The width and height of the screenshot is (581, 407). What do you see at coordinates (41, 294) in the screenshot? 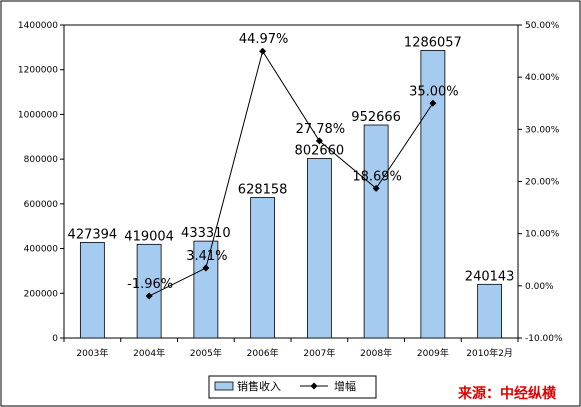
I see `y-left-tick-label: 200000` at bounding box center [41, 294].